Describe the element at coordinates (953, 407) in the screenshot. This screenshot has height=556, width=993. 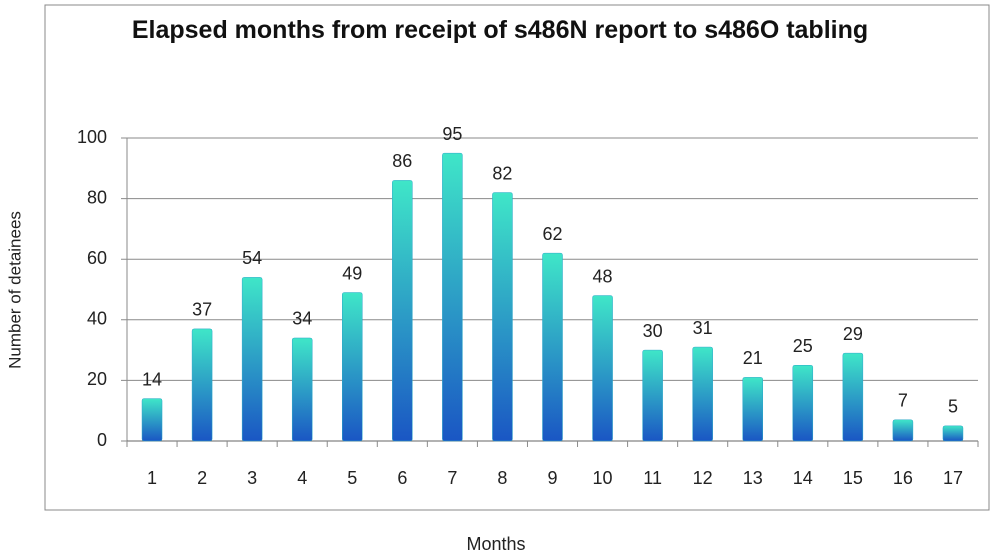
I see `data-label: 5` at that location.